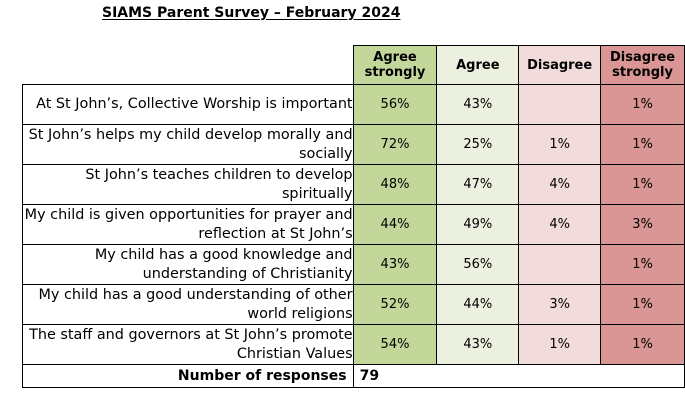  I want to click on disagree-cell: 3%, so click(560, 304).